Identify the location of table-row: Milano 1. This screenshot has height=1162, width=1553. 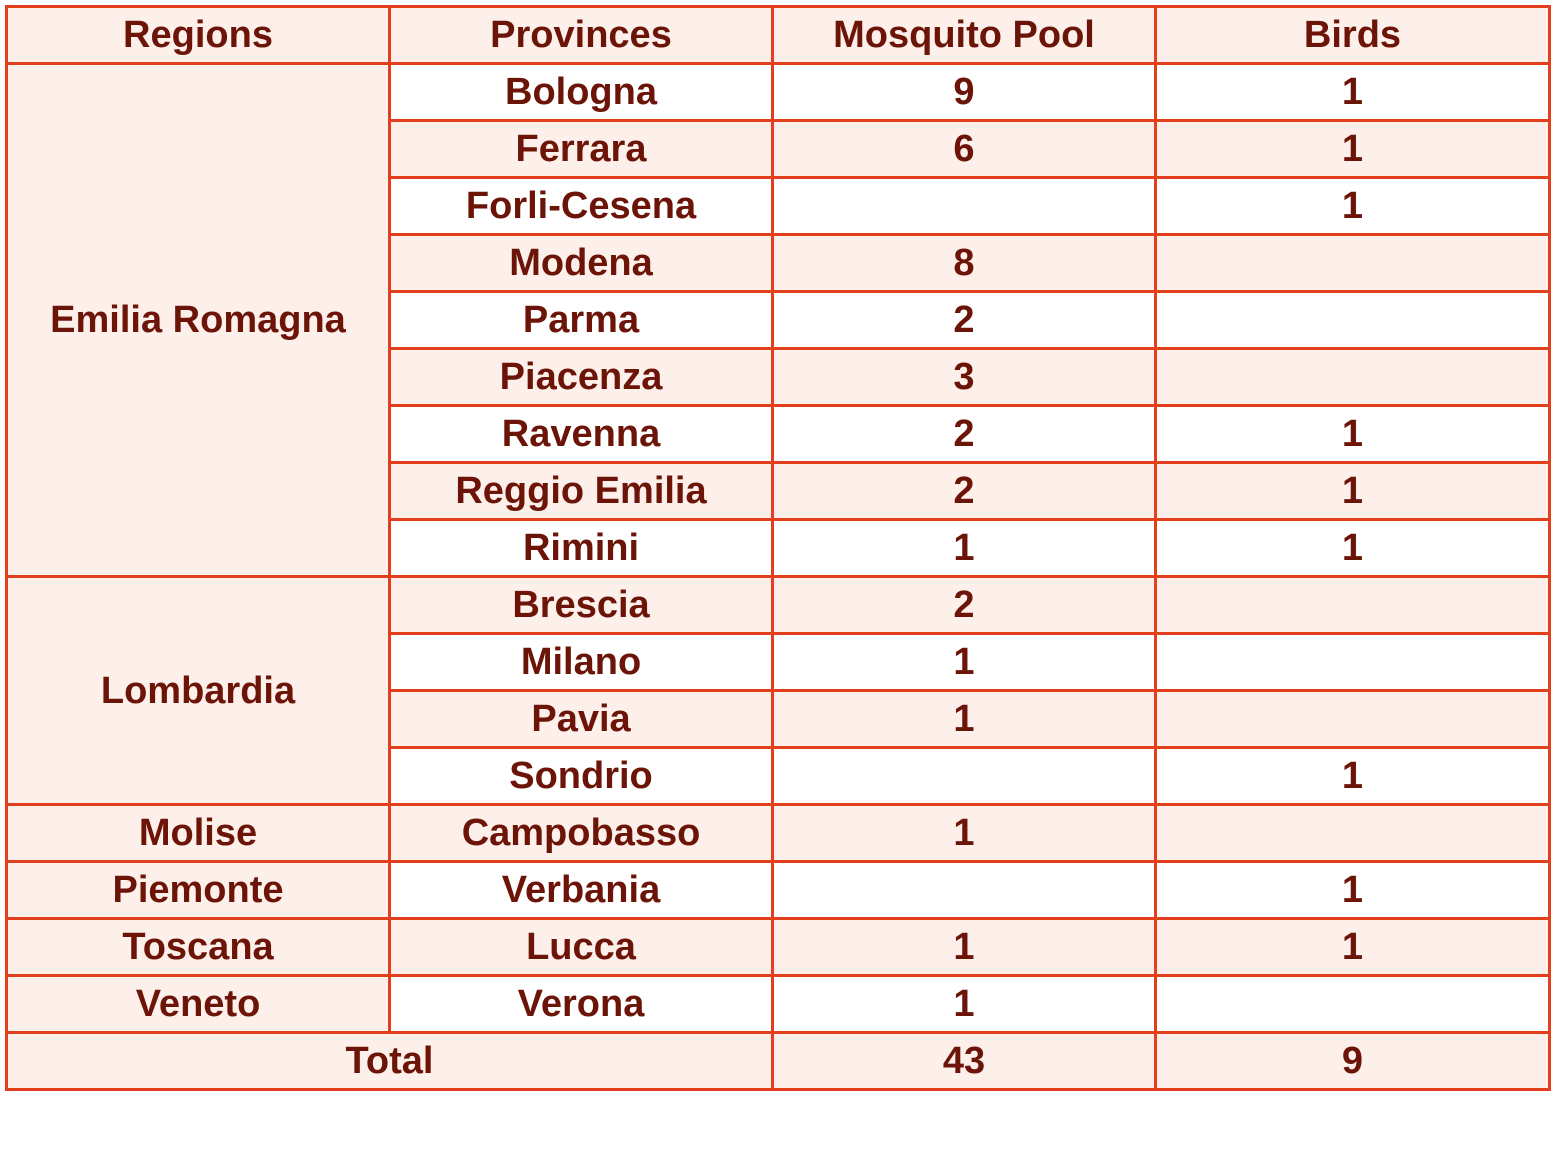
(779, 662).